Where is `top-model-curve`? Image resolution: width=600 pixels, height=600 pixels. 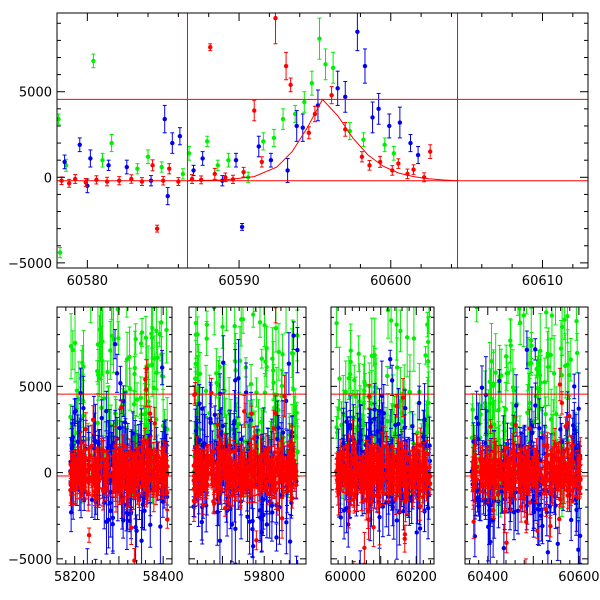 top-model-curve is located at coordinates (322, 140).